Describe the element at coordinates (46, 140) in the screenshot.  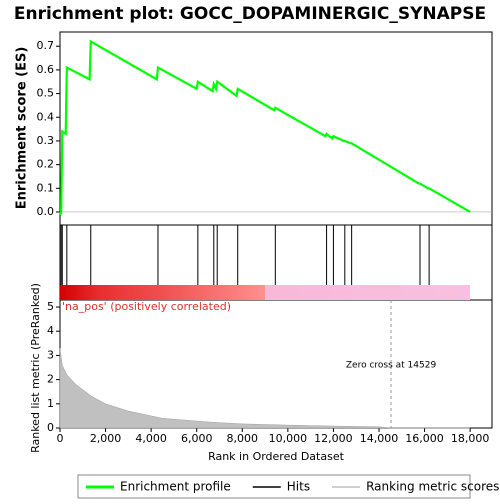
I see `y-tick-label: 0.3` at that location.